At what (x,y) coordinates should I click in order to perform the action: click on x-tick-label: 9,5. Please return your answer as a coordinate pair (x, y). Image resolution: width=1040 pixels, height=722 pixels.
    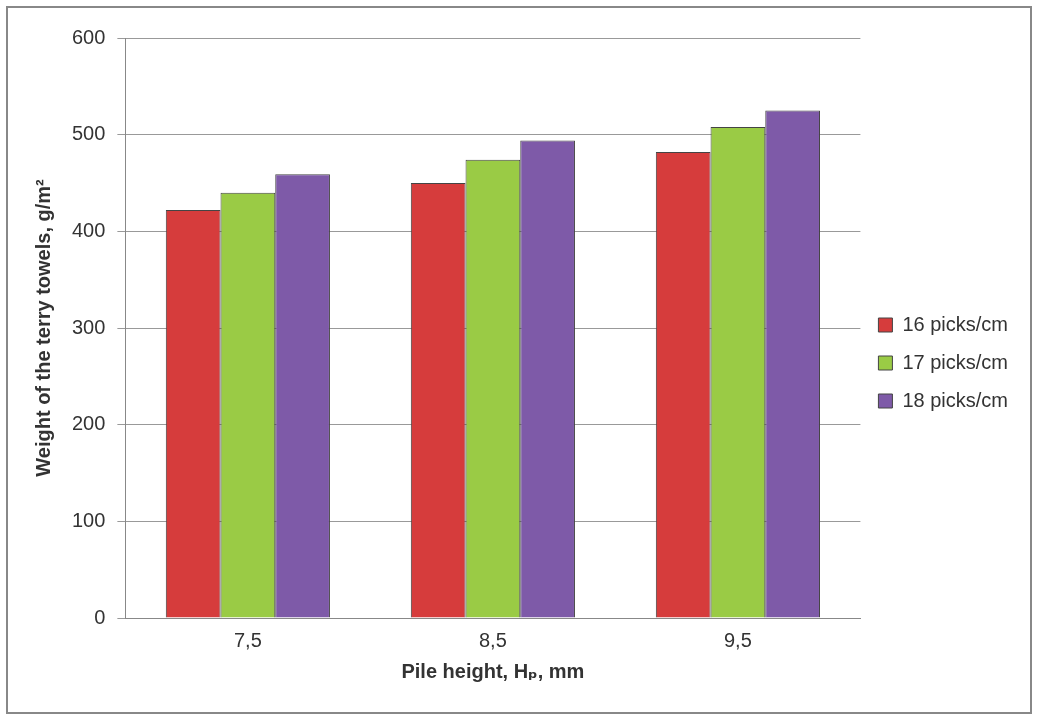
    Looking at the image, I should click on (738, 639).